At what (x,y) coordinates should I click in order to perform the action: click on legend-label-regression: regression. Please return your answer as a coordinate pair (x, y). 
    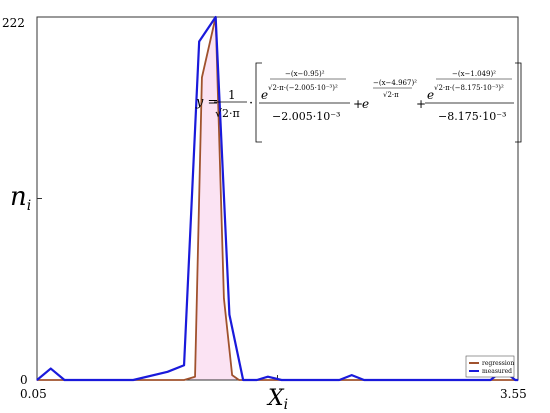
    Looking at the image, I should click on (498, 363).